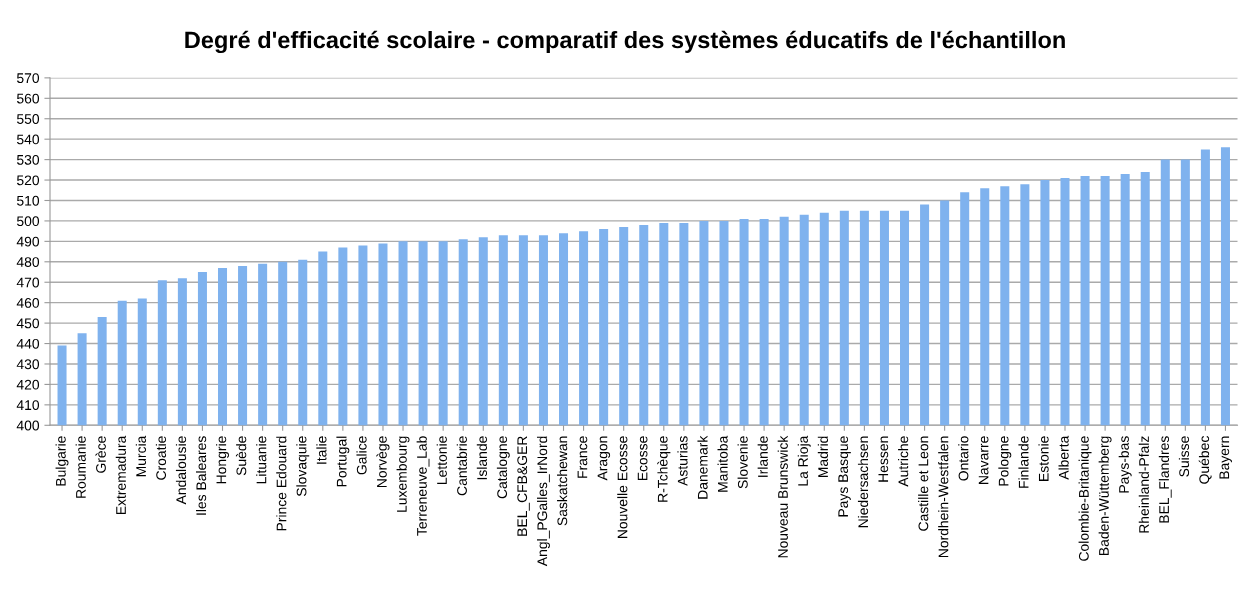 This screenshot has height=599, width=1250. Describe the element at coordinates (120, 475) in the screenshot. I see `x-tick-label: Extremadura` at that location.